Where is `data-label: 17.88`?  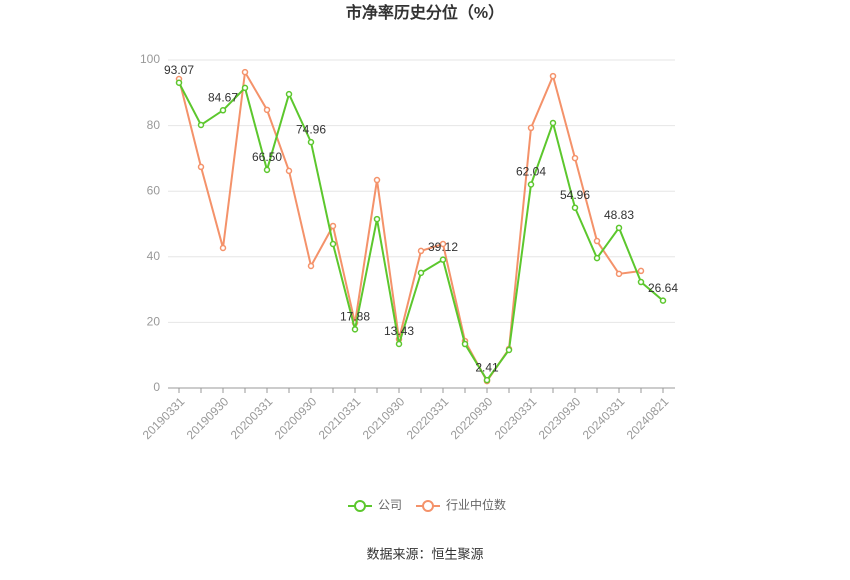 data-label: 17.88 is located at coordinates (355, 317).